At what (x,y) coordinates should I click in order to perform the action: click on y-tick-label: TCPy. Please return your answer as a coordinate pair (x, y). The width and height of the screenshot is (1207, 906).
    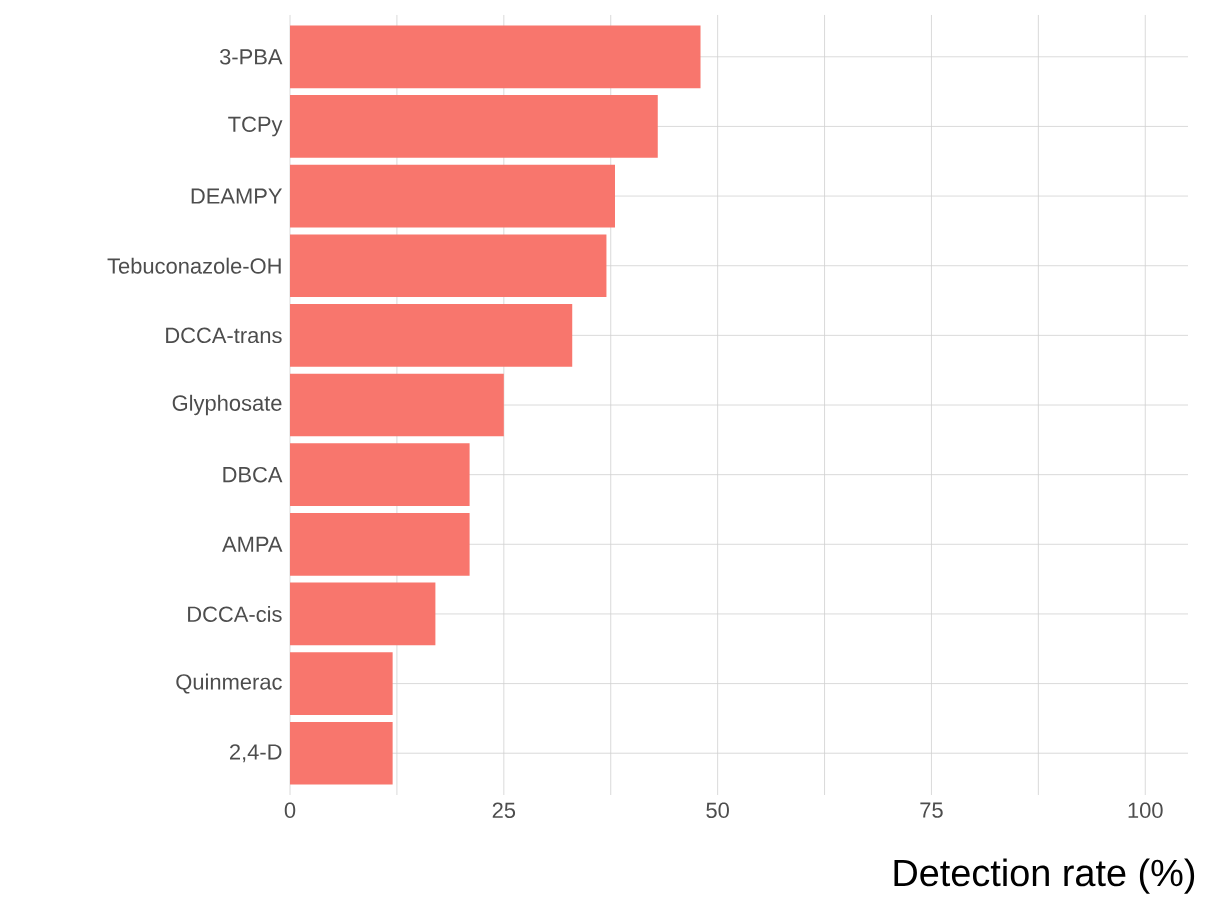
    Looking at the image, I should click on (255, 126).